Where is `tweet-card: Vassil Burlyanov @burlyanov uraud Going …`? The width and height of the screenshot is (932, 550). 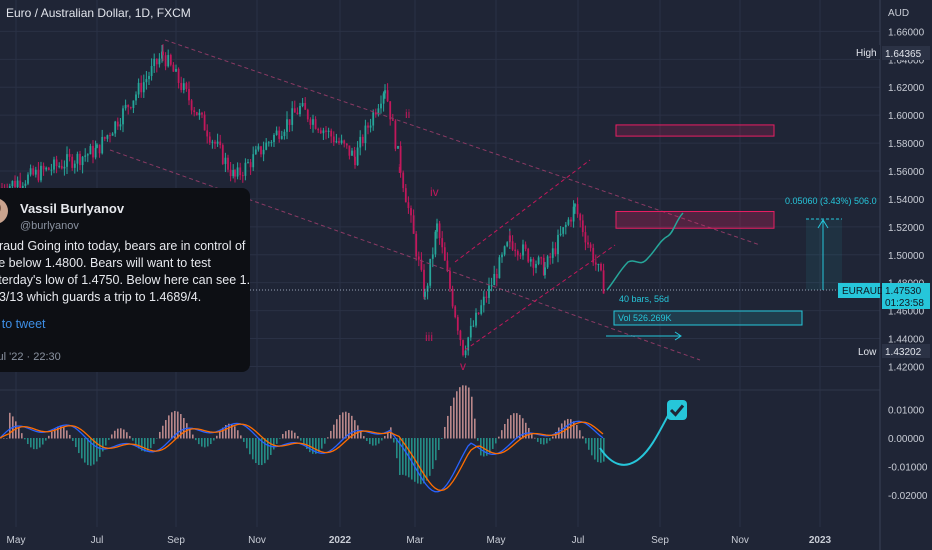
tweet-card: Vassil Burlyanov @burlyanov uraud Going … is located at coordinates (125, 280).